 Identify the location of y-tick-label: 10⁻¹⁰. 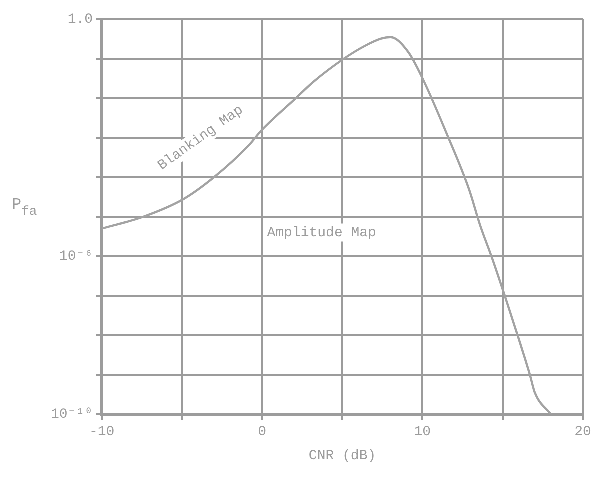
(72, 415).